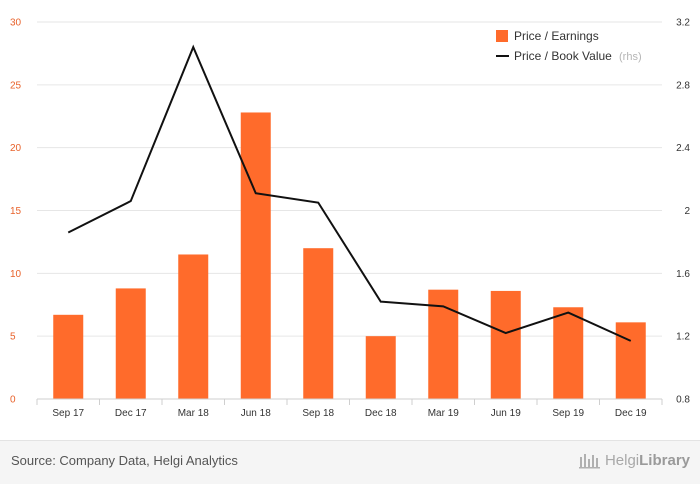 This screenshot has height=484, width=700. What do you see at coordinates (664, 460) in the screenshot?
I see `brand-name-part2: Library` at bounding box center [664, 460].